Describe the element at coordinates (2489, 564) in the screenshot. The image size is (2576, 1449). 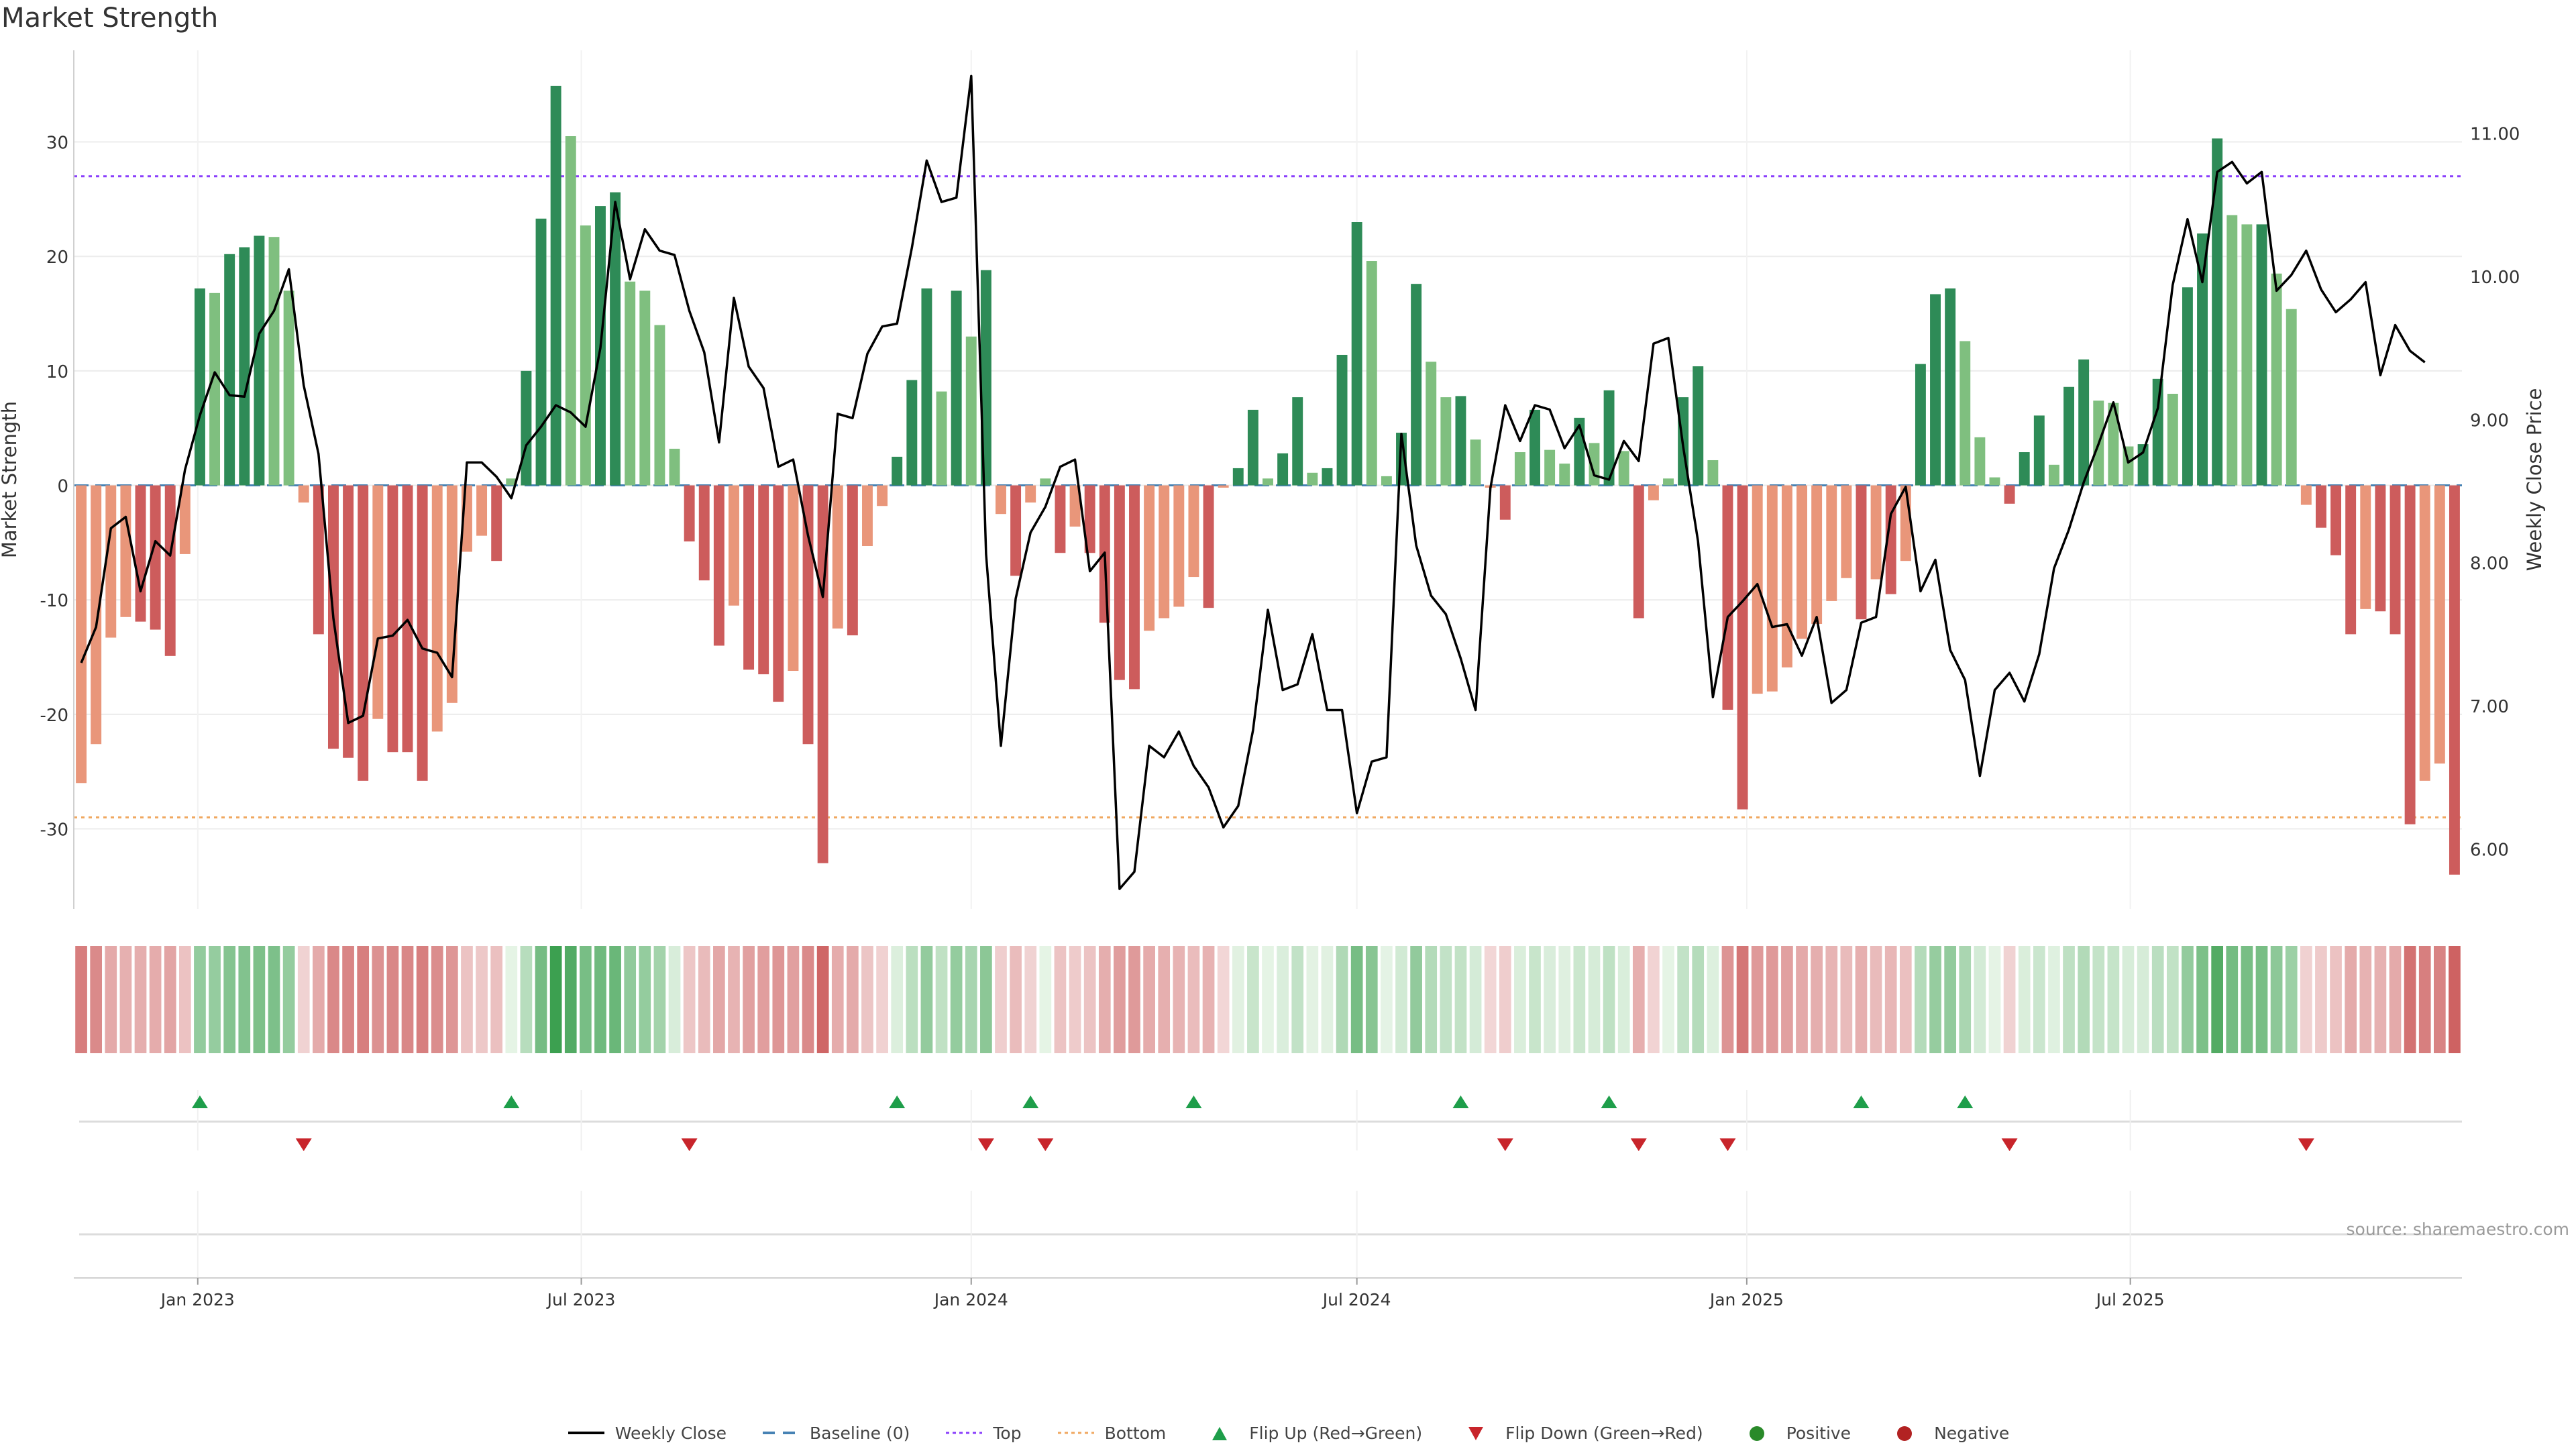
I see `y2-tick-label: 8.00` at that location.